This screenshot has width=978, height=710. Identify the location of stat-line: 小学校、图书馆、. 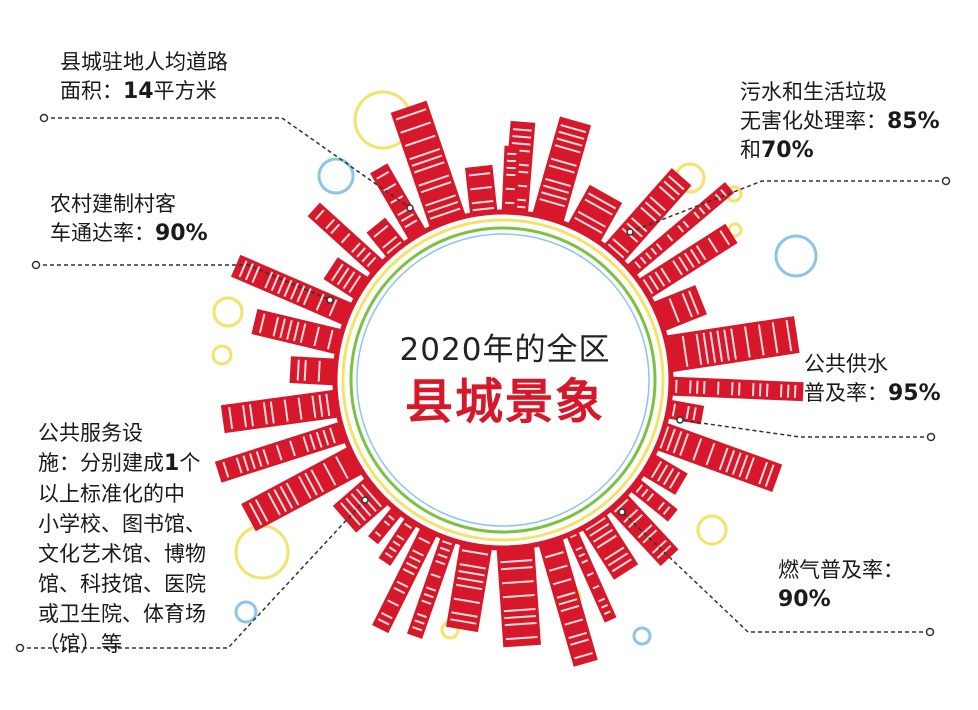
(122, 524).